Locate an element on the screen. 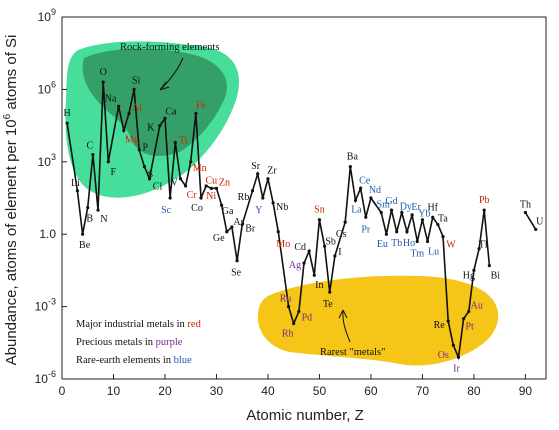 This screenshot has width=559, height=430. point-v is located at coordinates (180, 179).